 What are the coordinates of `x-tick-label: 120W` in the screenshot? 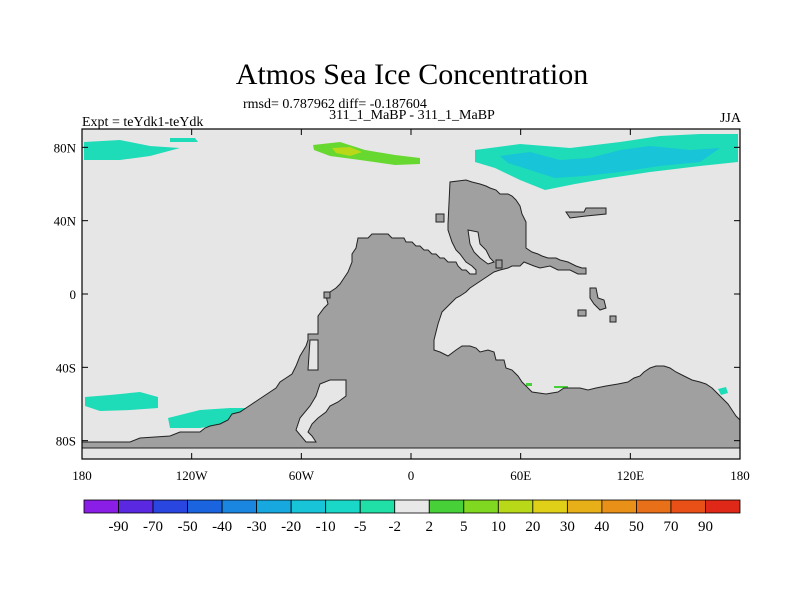 It's located at (192, 475).